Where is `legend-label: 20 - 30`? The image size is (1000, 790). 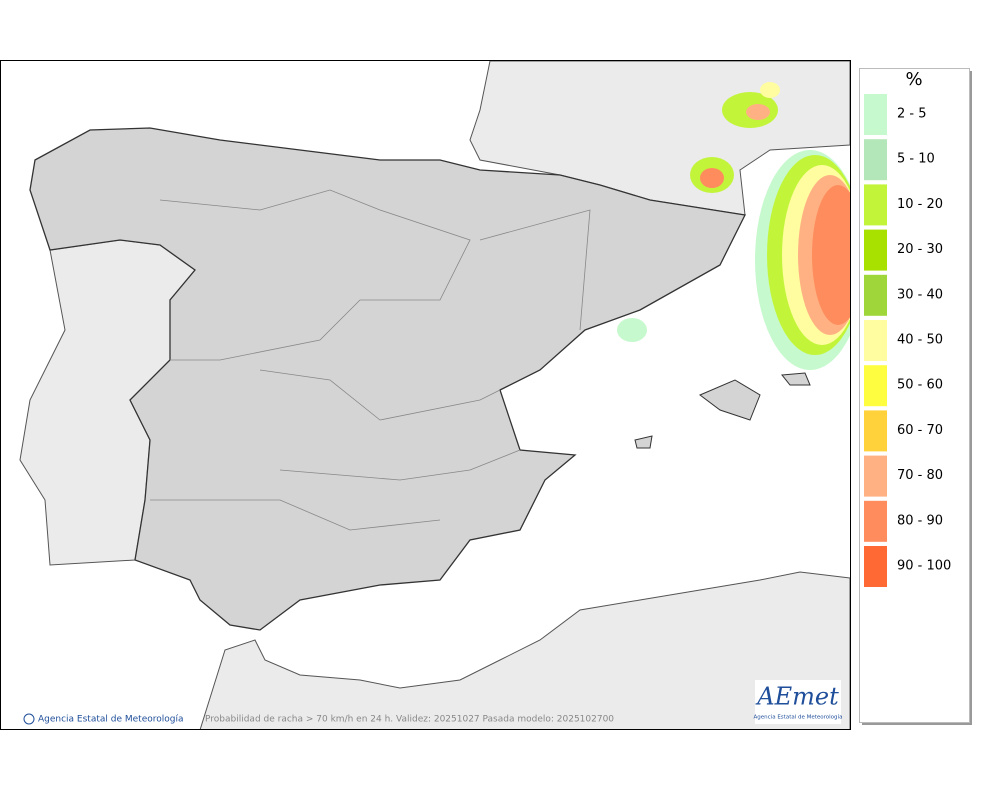 legend-label: 20 - 30 is located at coordinates (920, 249).